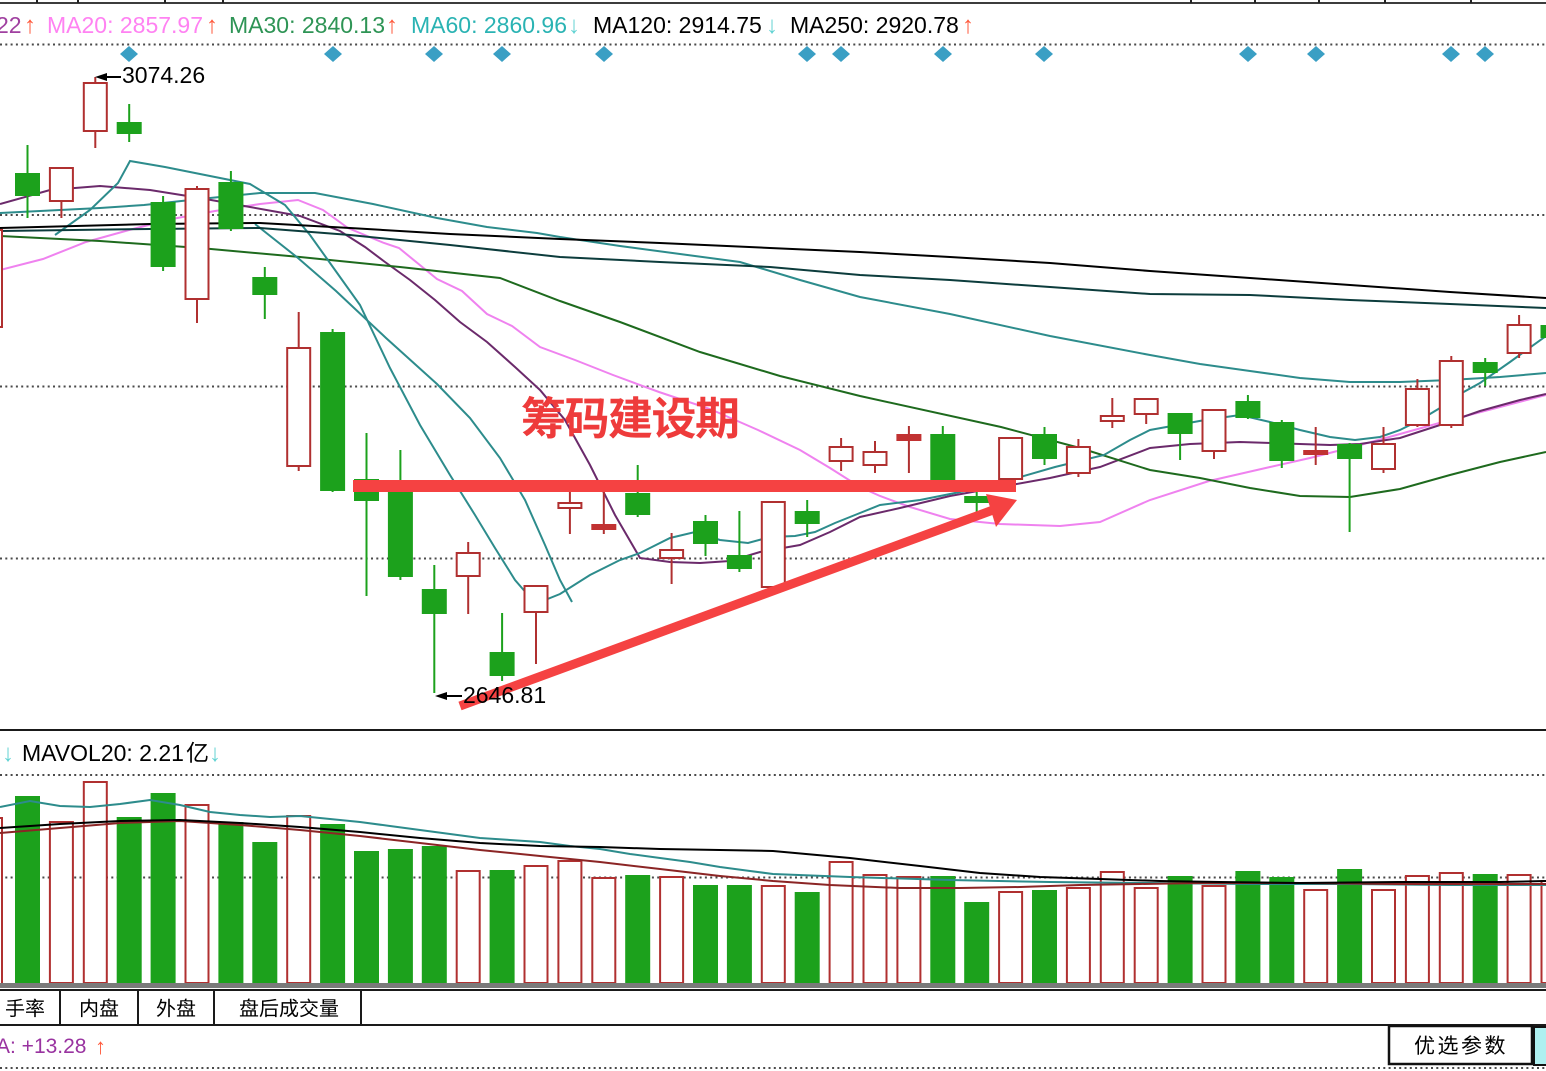 This screenshot has width=1546, height=1071. I want to click on svg-text: MA20: 2857.97, so click(125, 25).